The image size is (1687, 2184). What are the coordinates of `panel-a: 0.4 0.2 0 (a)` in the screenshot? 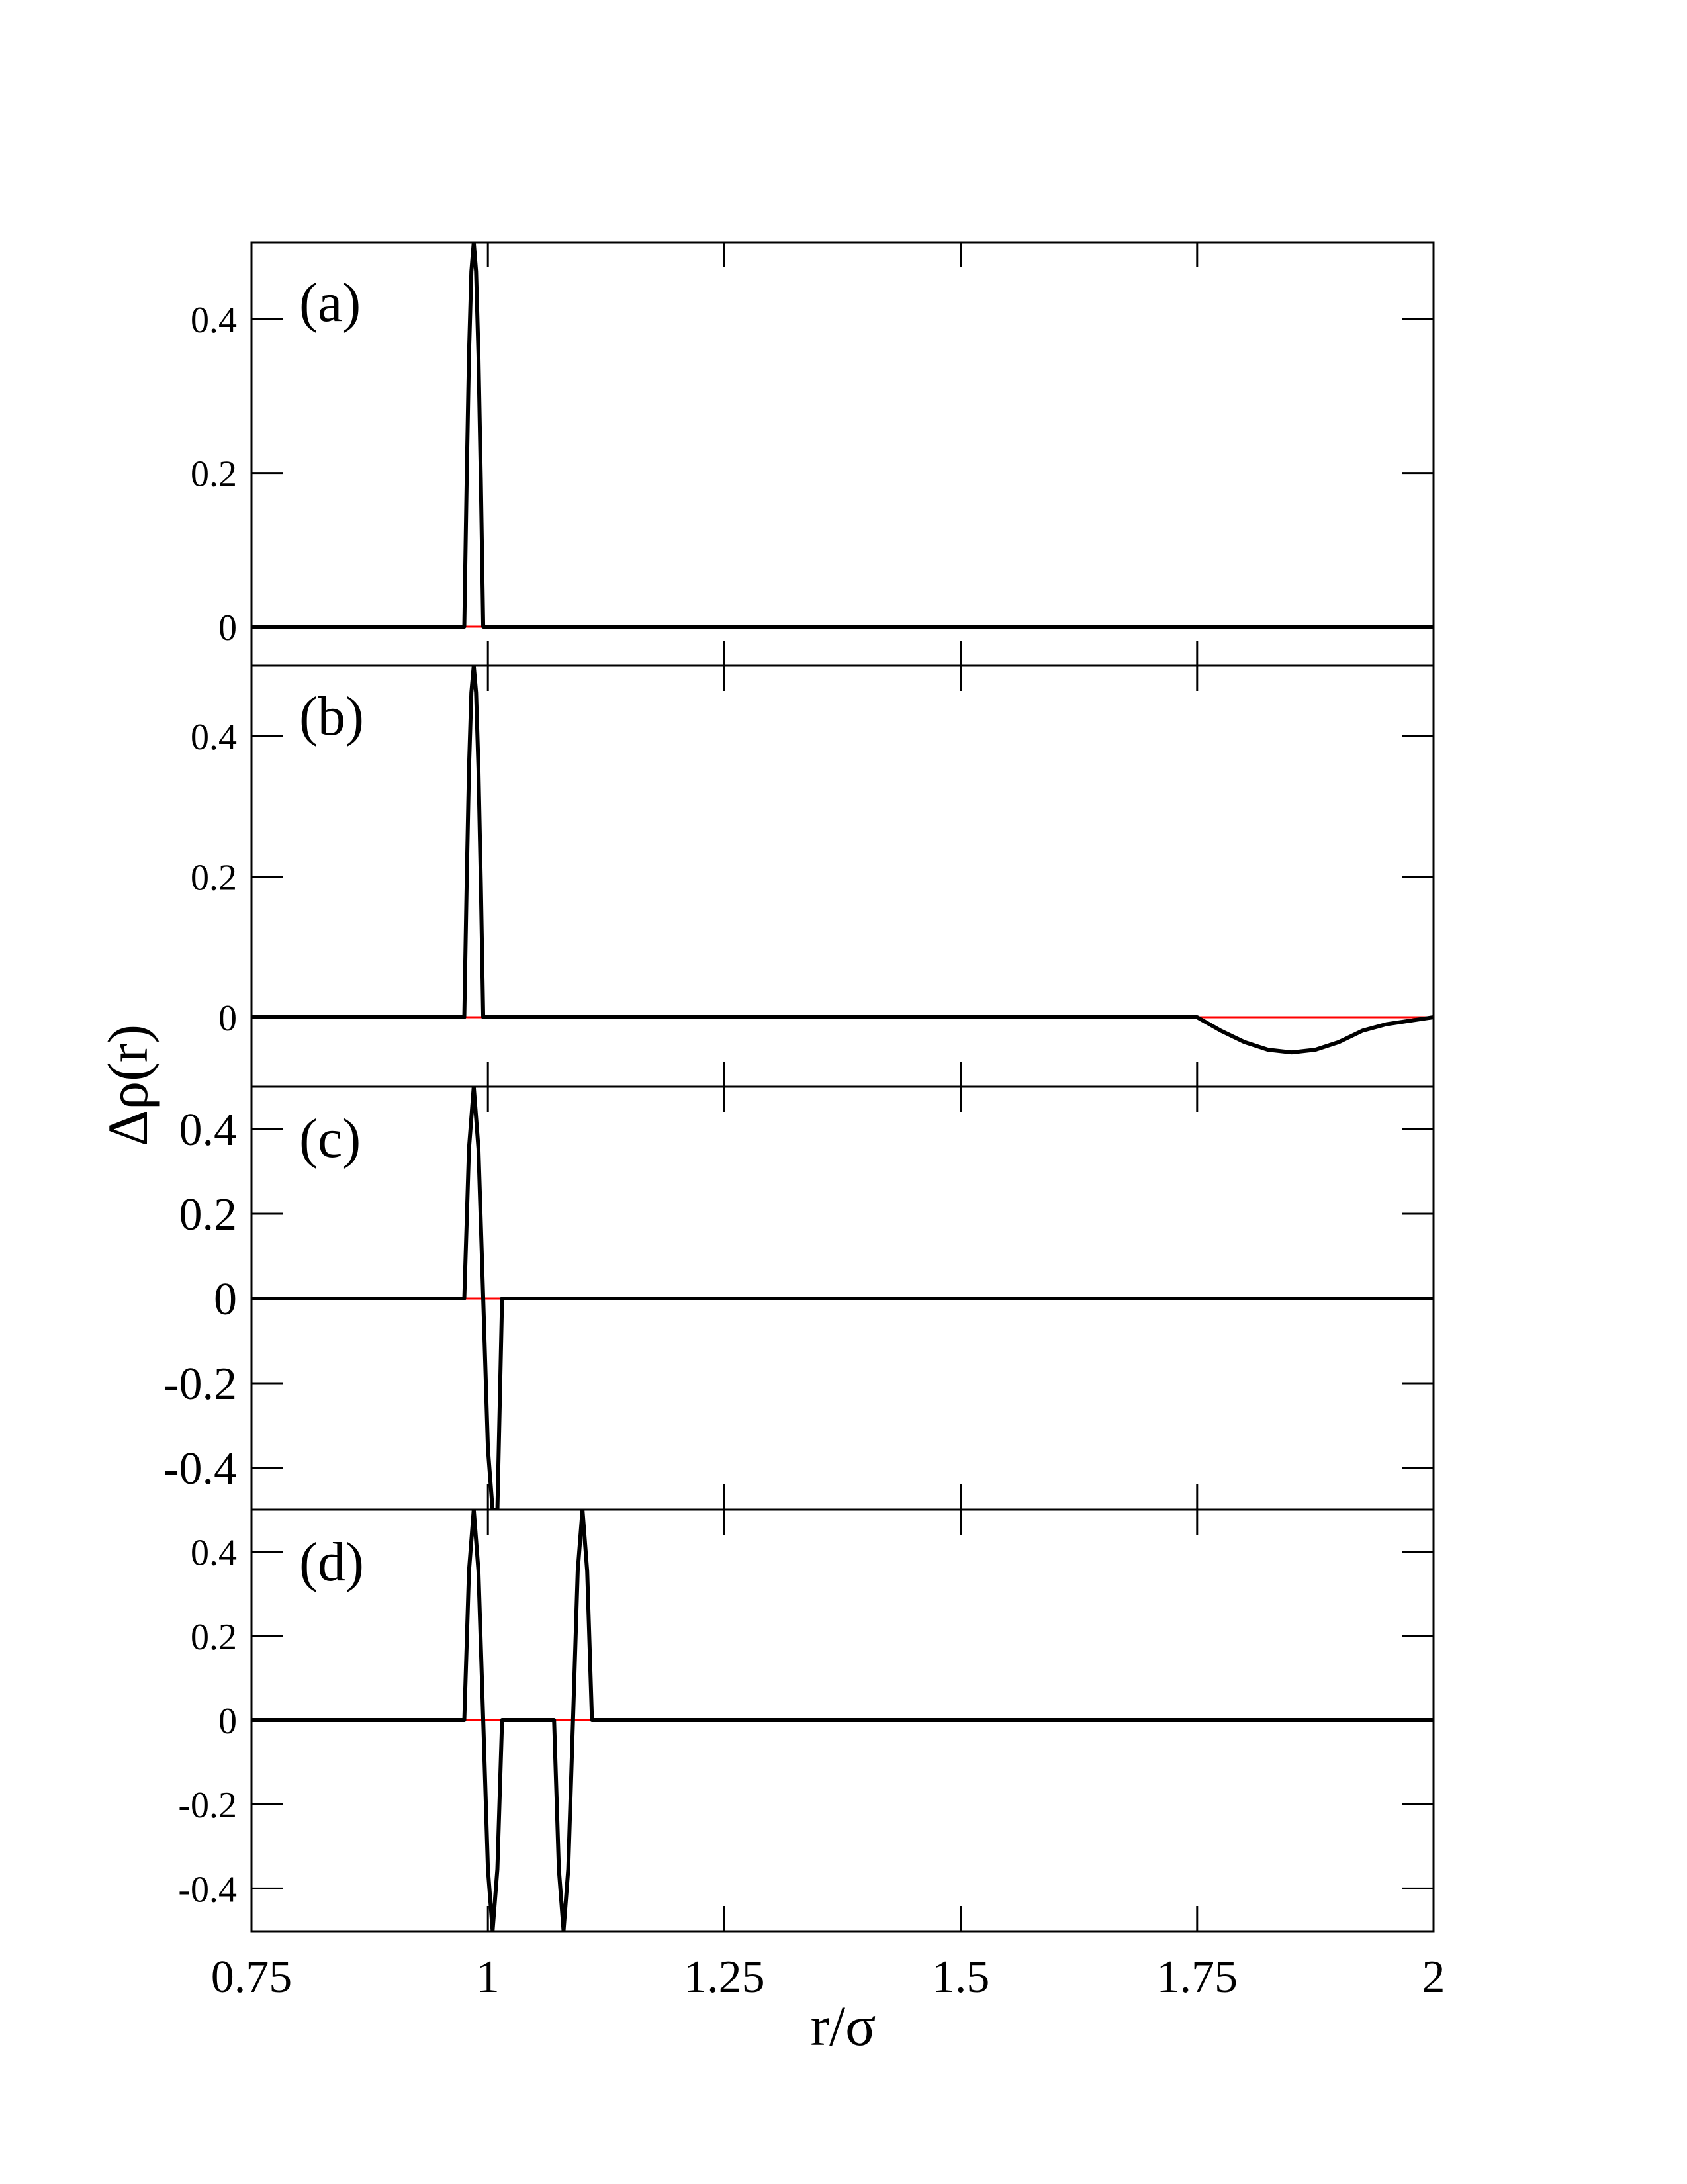 It's located at (813, 454).